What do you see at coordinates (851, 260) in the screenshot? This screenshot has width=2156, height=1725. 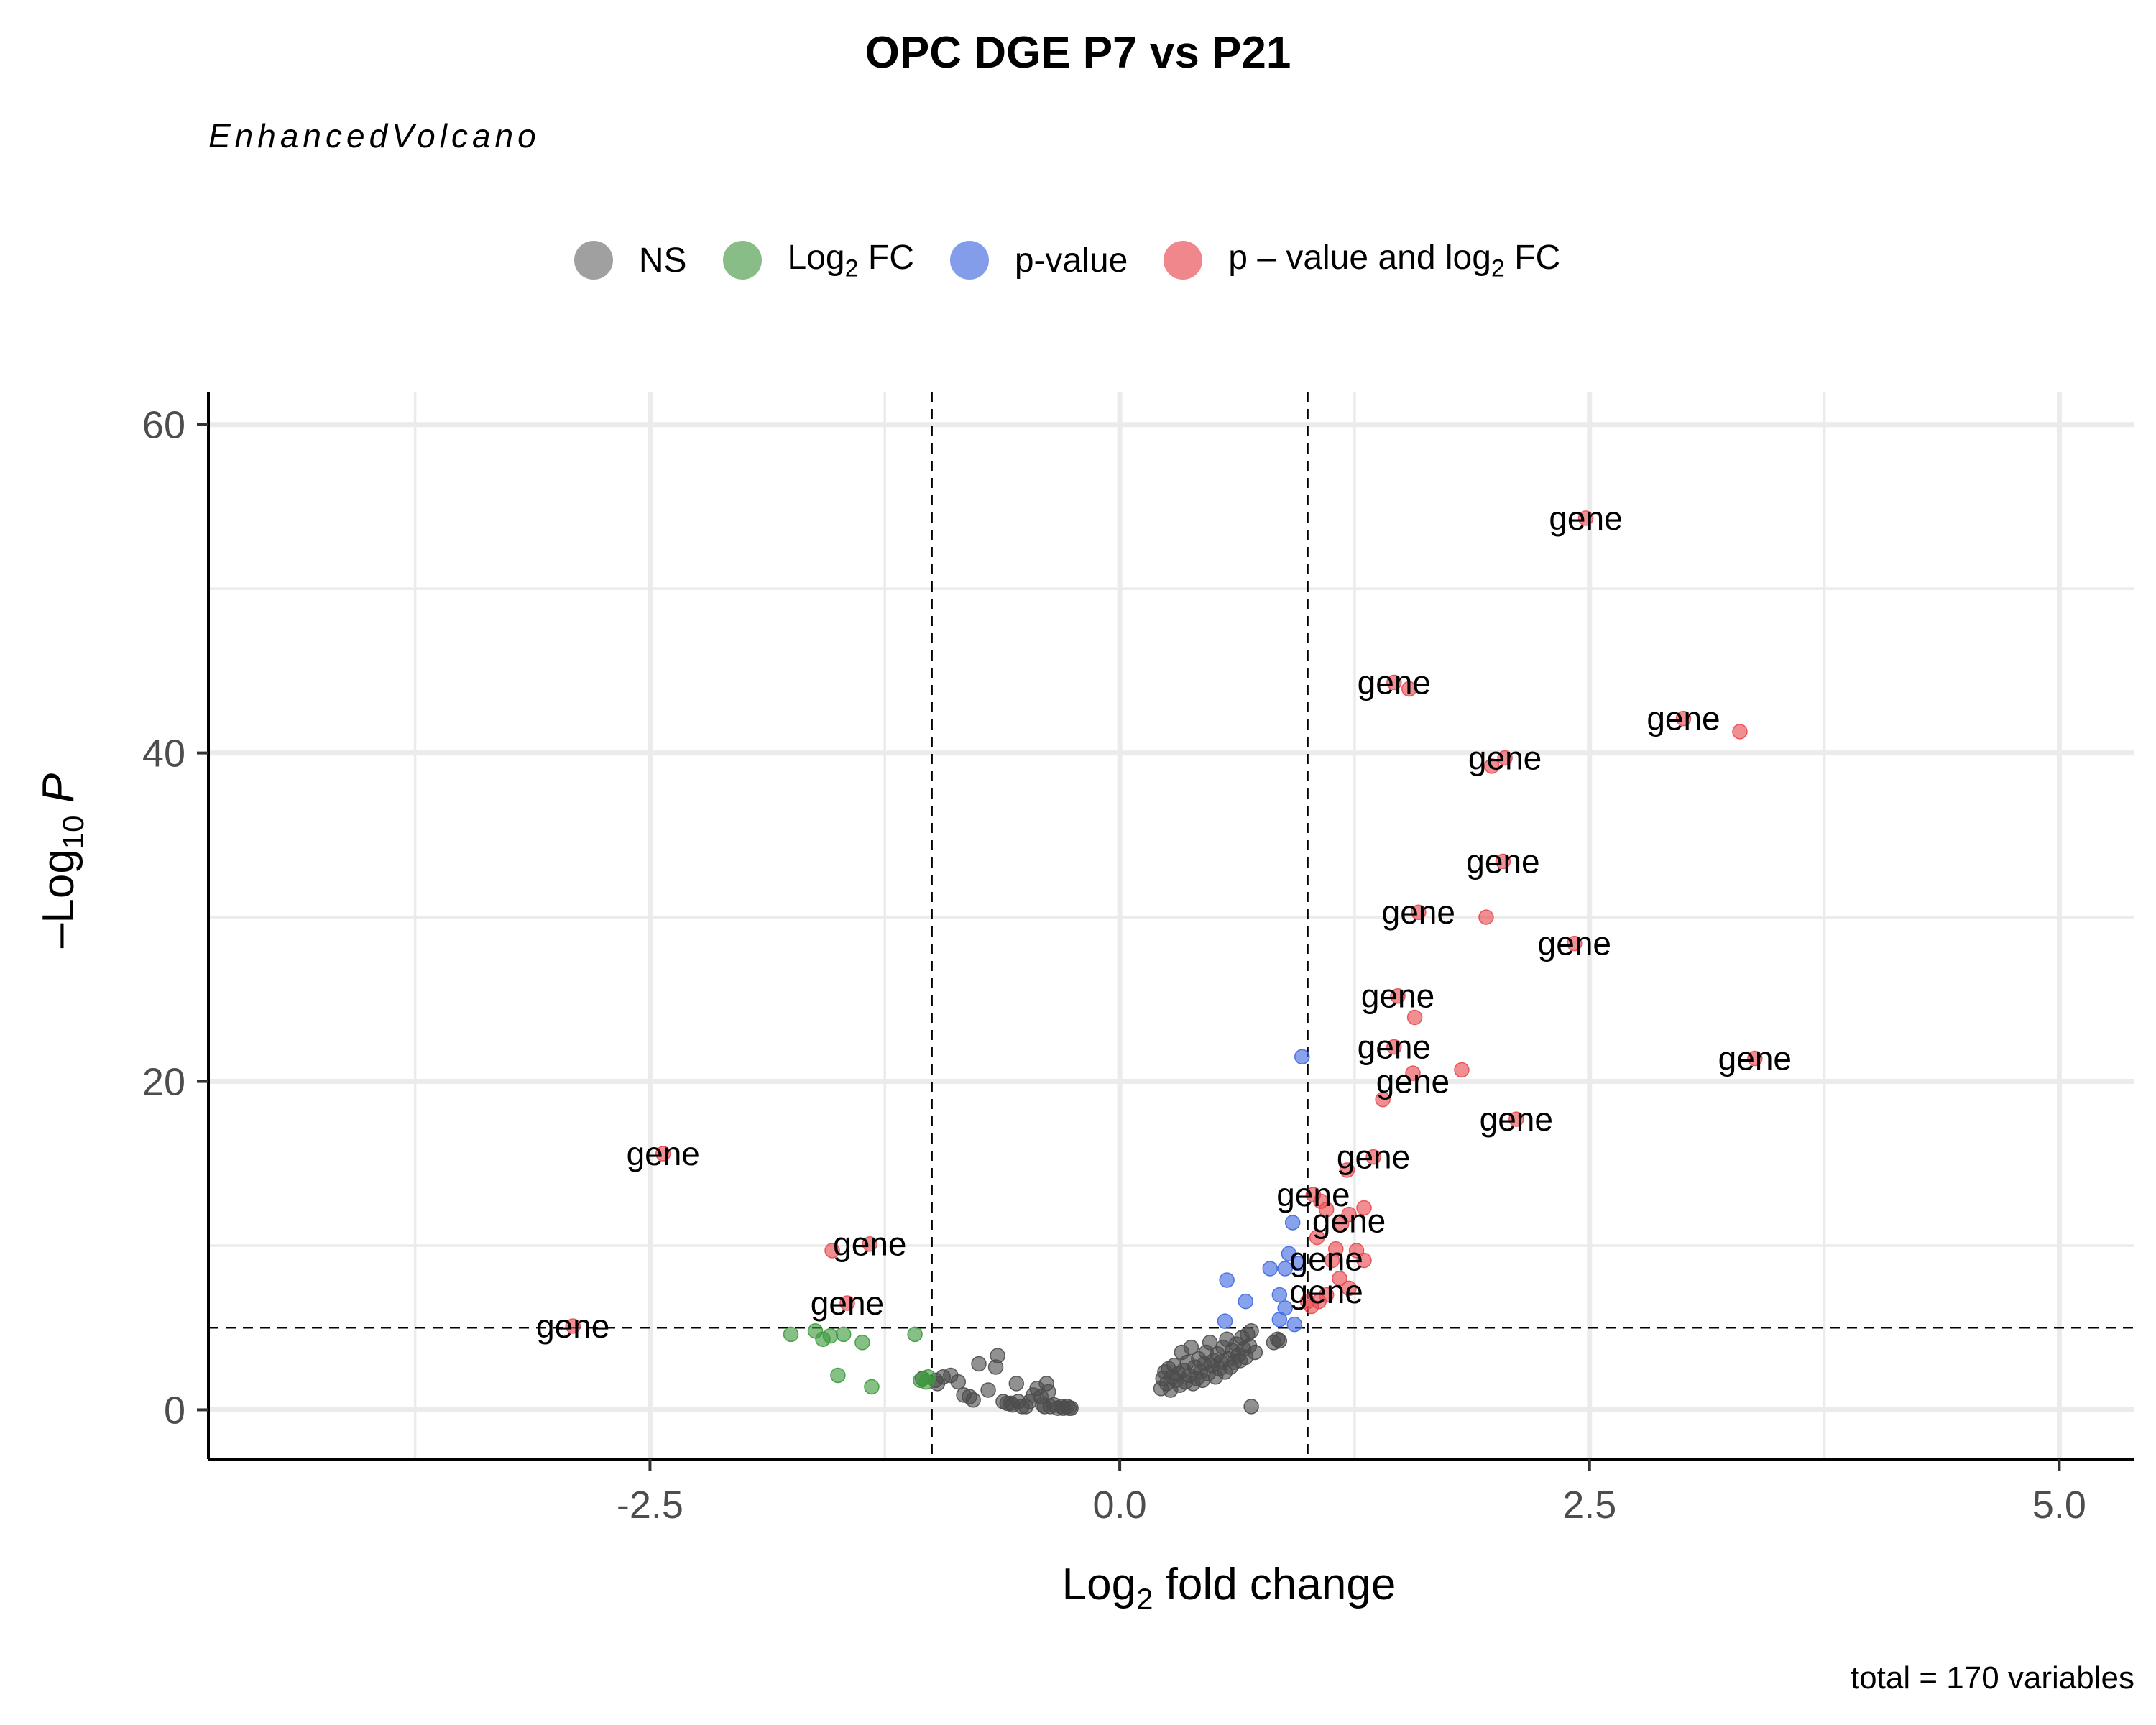 I see `legend-label: Log2 FC` at bounding box center [851, 260].